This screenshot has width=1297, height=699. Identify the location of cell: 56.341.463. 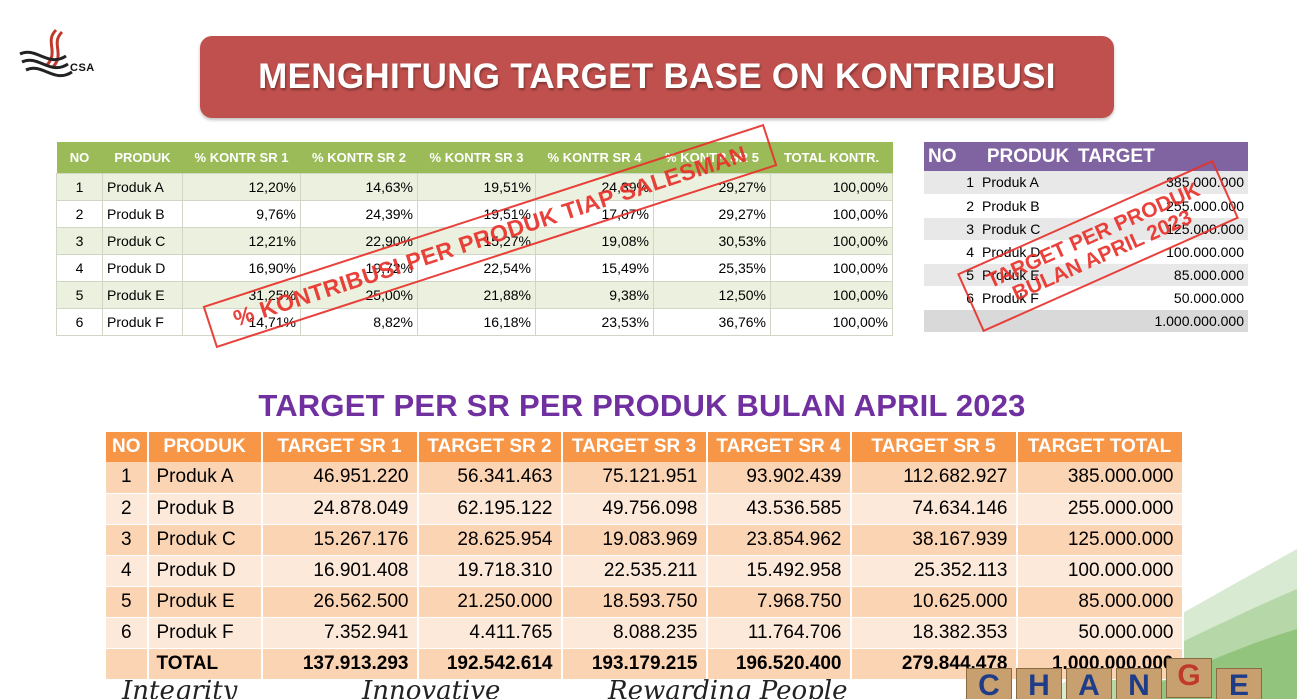
(490, 478).